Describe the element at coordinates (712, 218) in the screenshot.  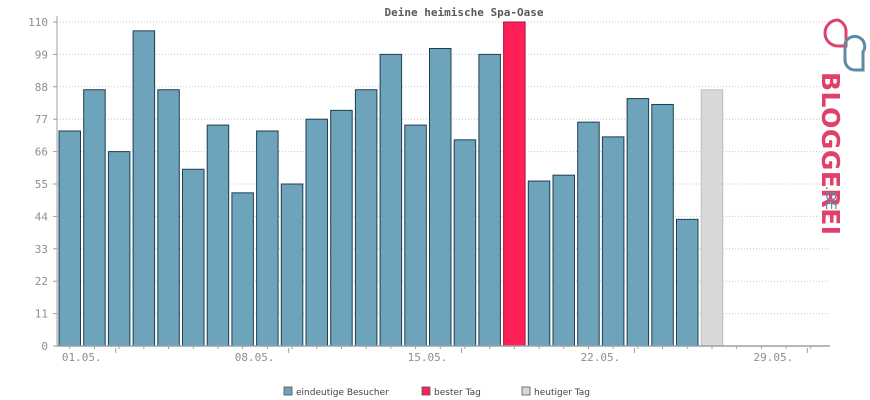
I see `bar-heutiger-tag-27.05.` at that location.